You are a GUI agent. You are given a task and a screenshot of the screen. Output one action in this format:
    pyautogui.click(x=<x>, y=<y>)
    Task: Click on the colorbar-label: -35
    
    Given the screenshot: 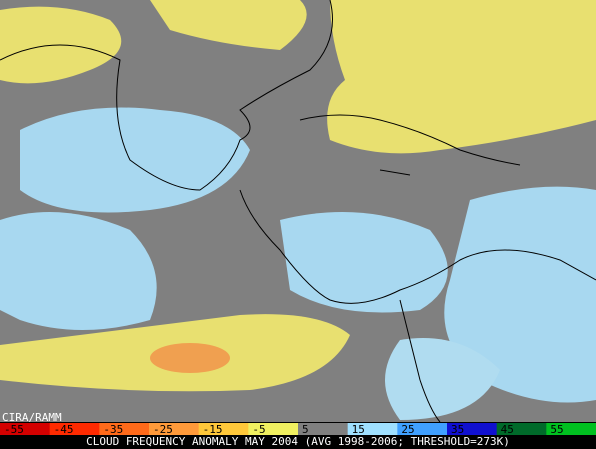 What is the action you would take?
    pyautogui.click(x=113, y=429)
    